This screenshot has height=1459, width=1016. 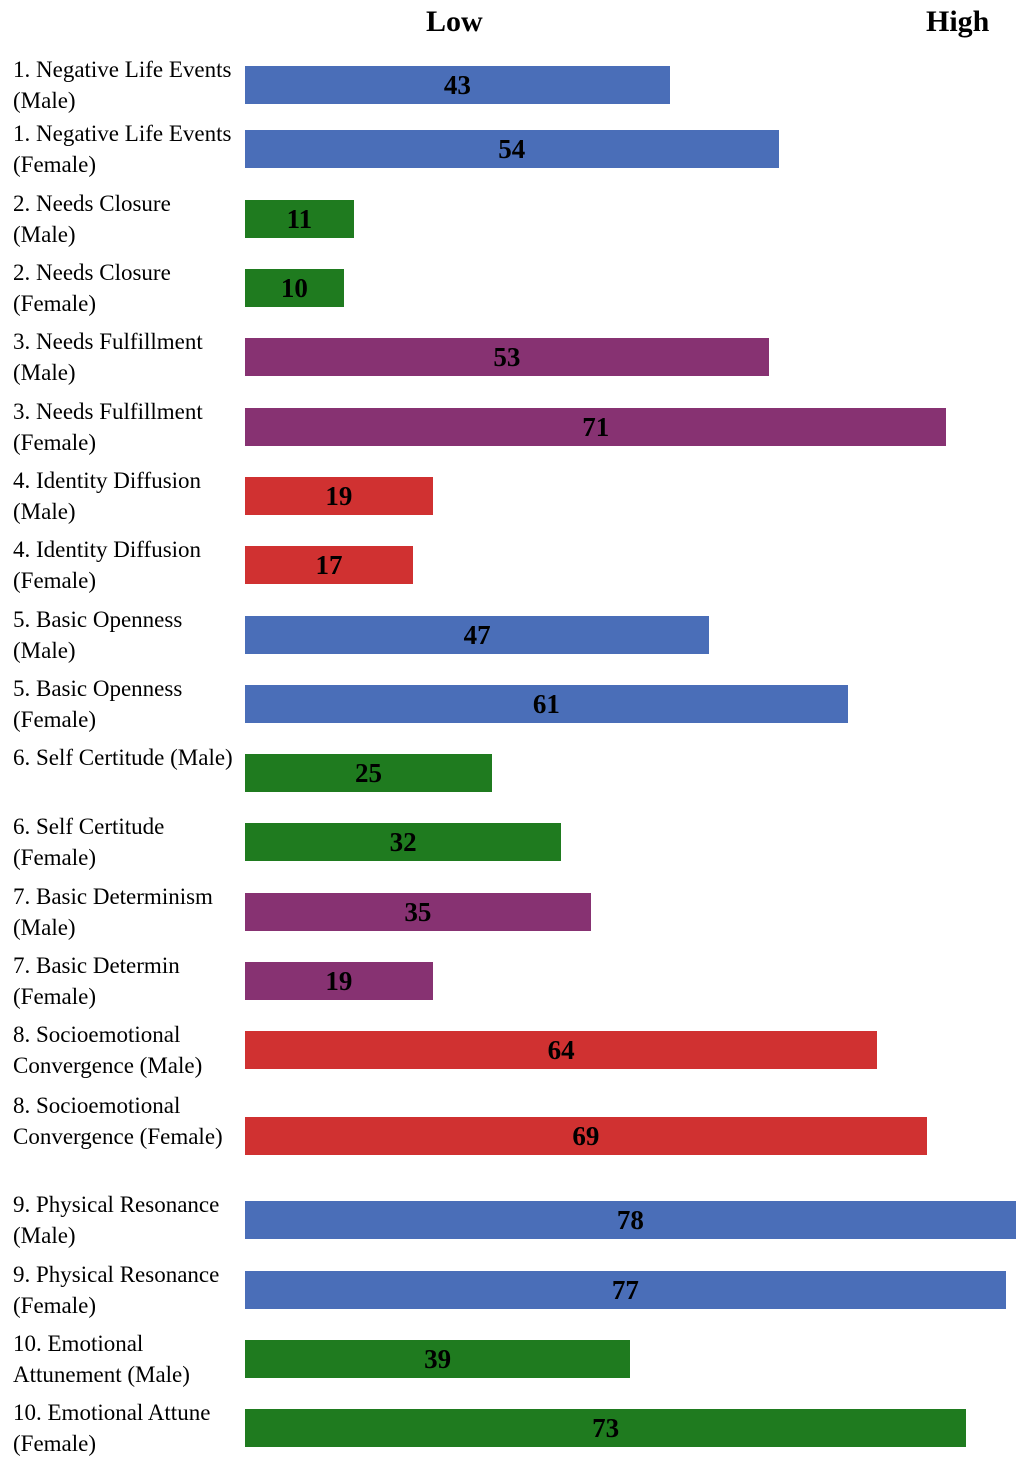 What do you see at coordinates (92, 219) in the screenshot?
I see `category-label: 2. Needs Closure (Male)` at bounding box center [92, 219].